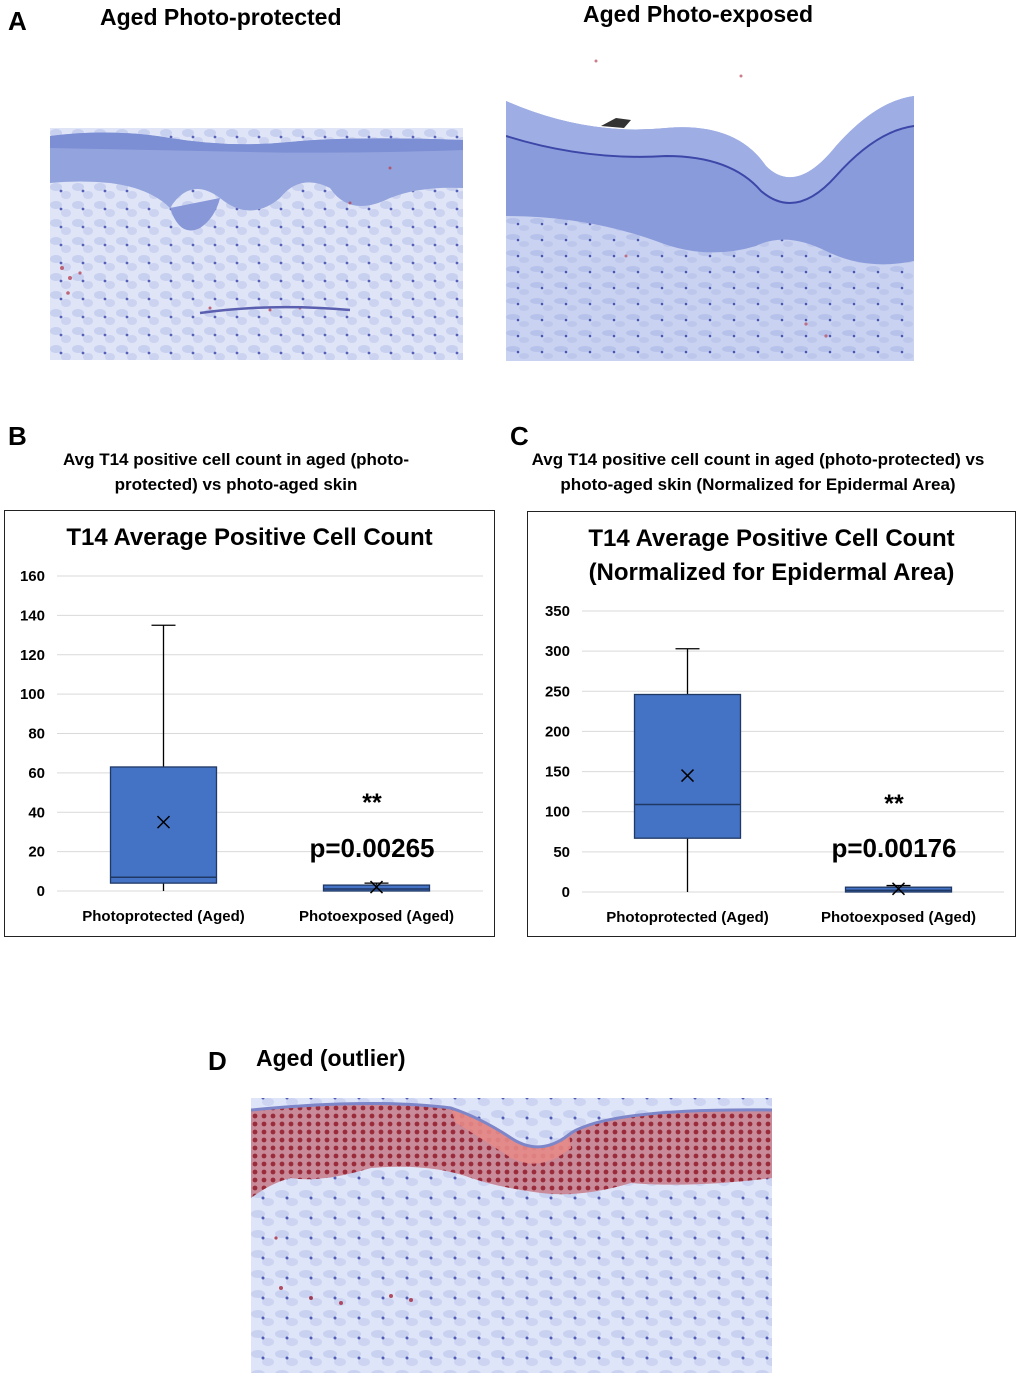 The width and height of the screenshot is (1020, 1377). Describe the element at coordinates (217, 1061) in the screenshot. I see `panel-d-letter: D` at that location.